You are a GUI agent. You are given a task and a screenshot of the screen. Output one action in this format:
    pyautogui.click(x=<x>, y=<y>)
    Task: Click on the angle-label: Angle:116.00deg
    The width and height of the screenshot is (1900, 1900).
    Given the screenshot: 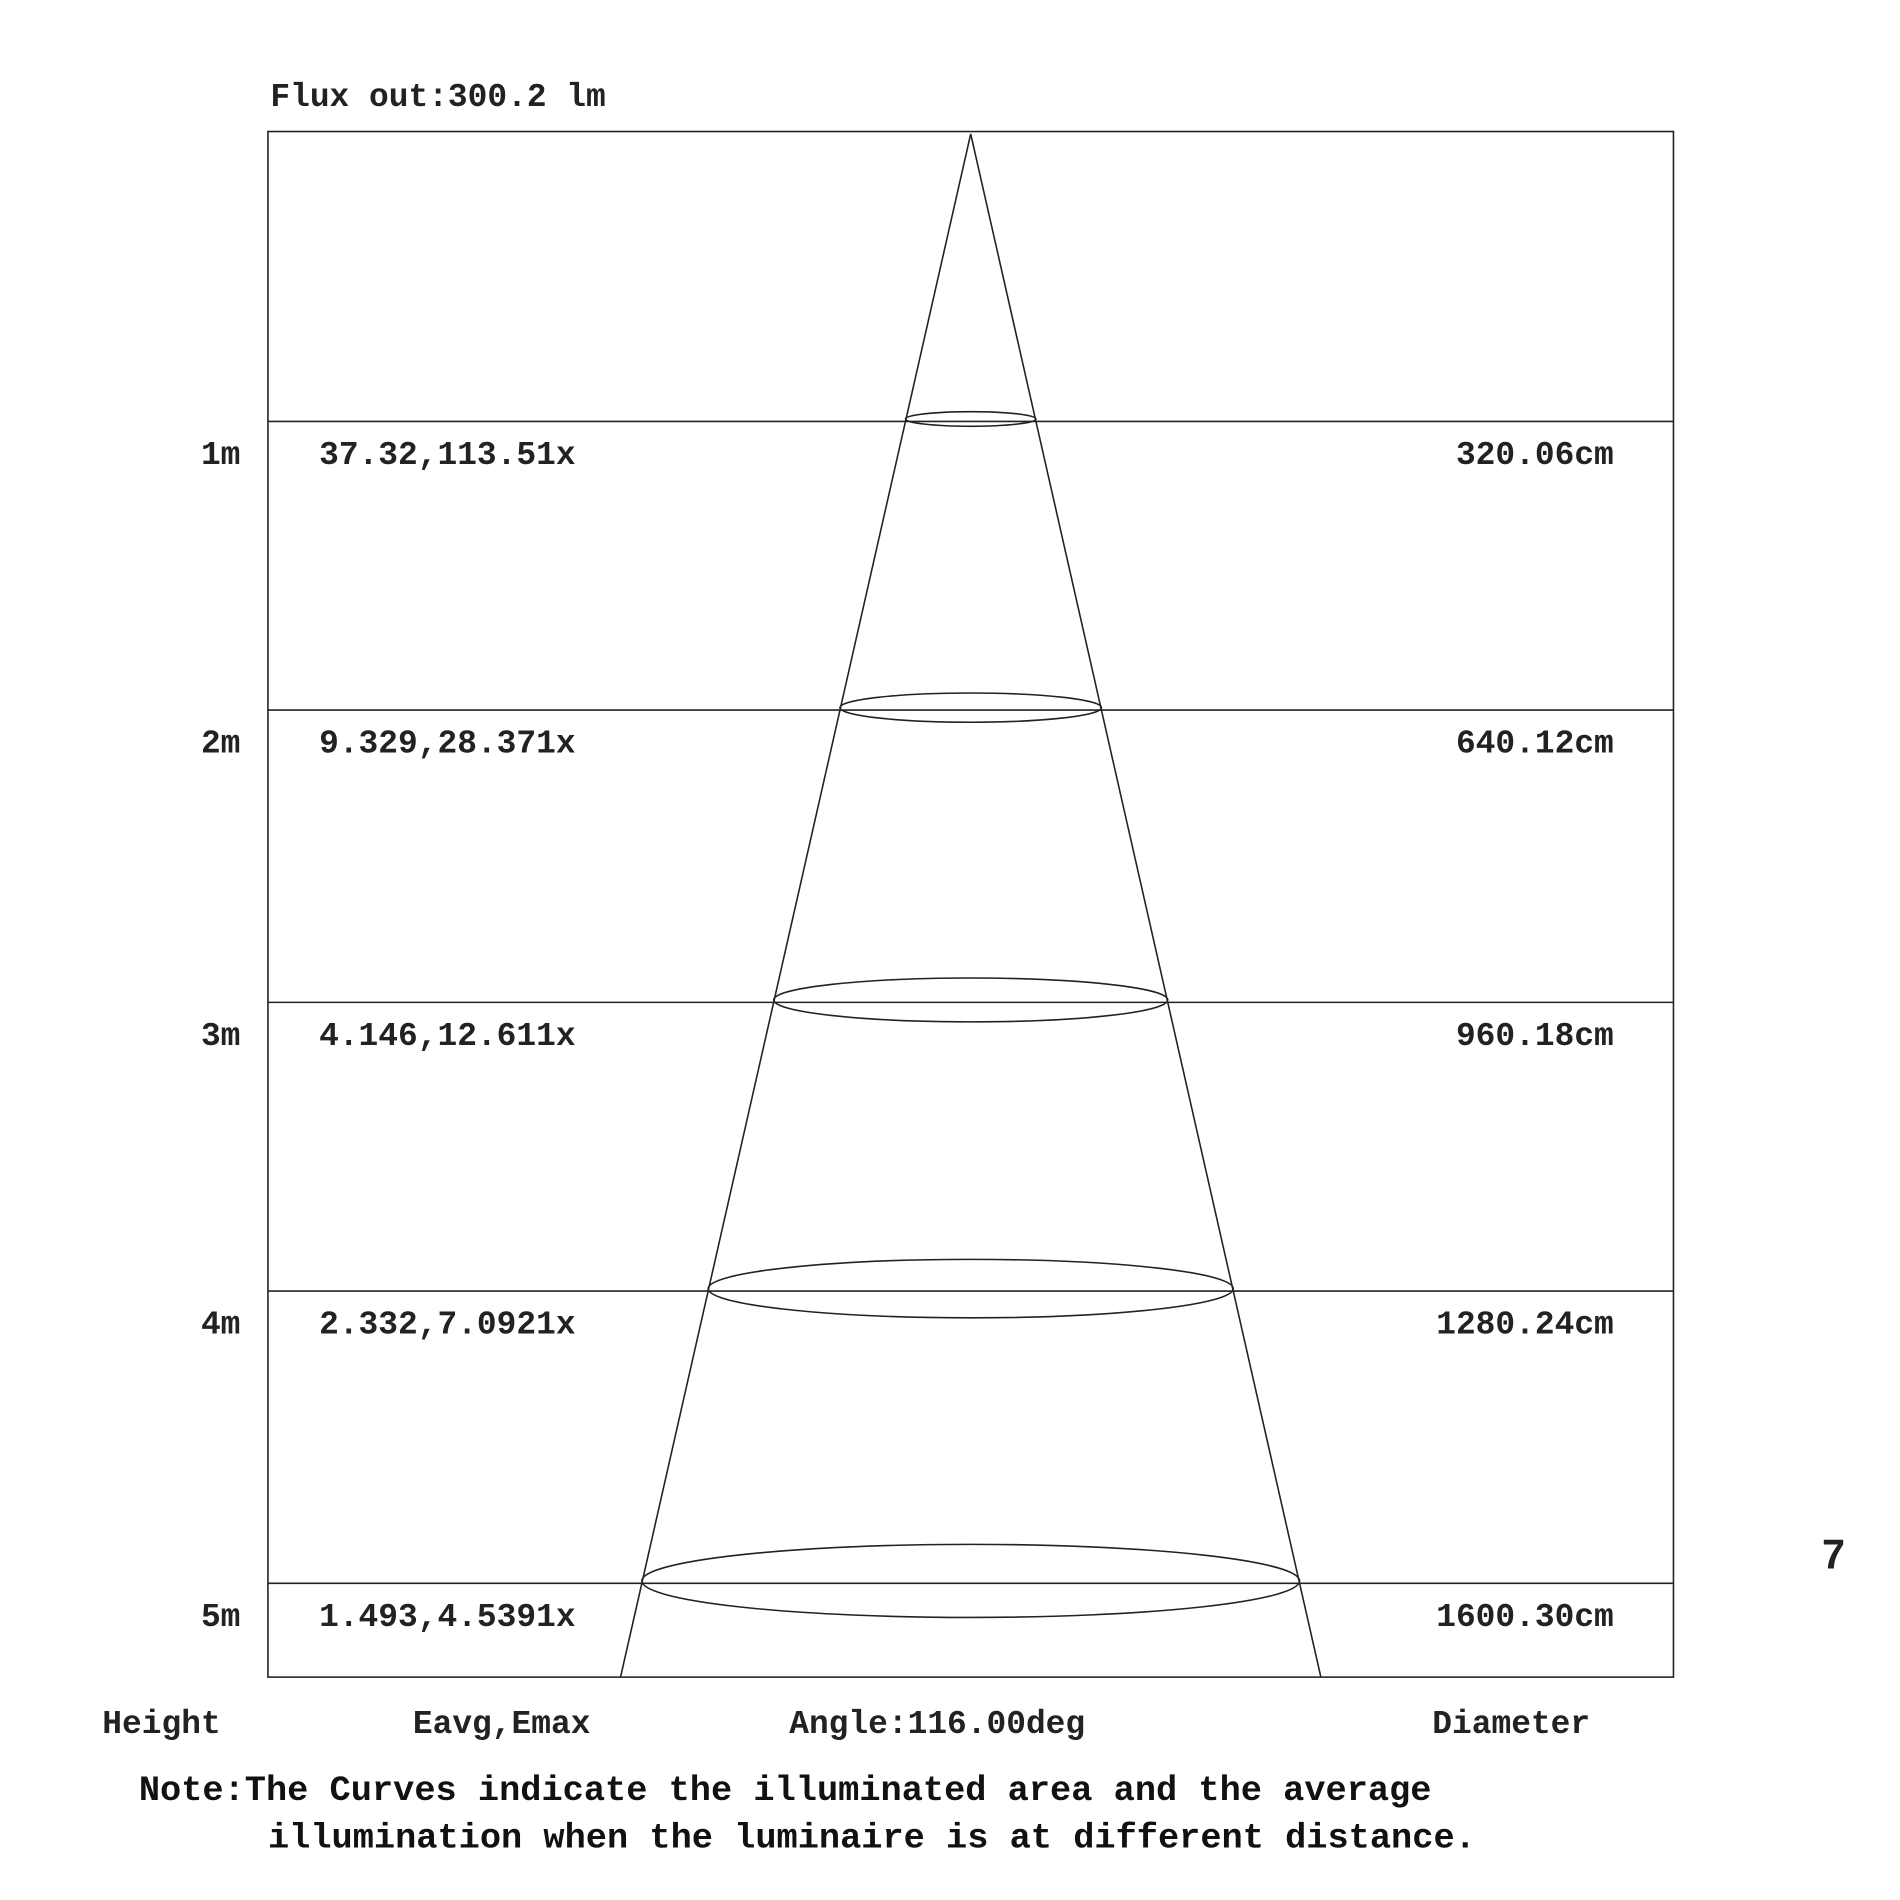 What is the action you would take?
    pyautogui.click(x=937, y=1724)
    